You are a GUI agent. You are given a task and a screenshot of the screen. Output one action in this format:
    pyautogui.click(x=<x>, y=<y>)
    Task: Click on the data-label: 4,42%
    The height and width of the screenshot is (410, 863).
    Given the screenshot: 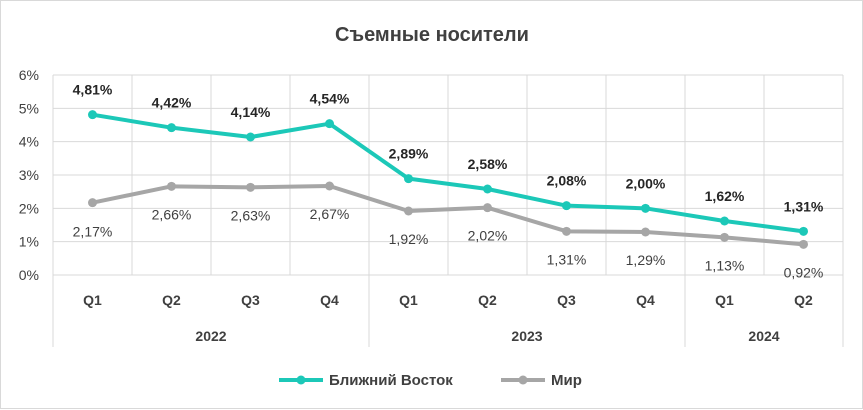 What is the action you would take?
    pyautogui.click(x=172, y=103)
    